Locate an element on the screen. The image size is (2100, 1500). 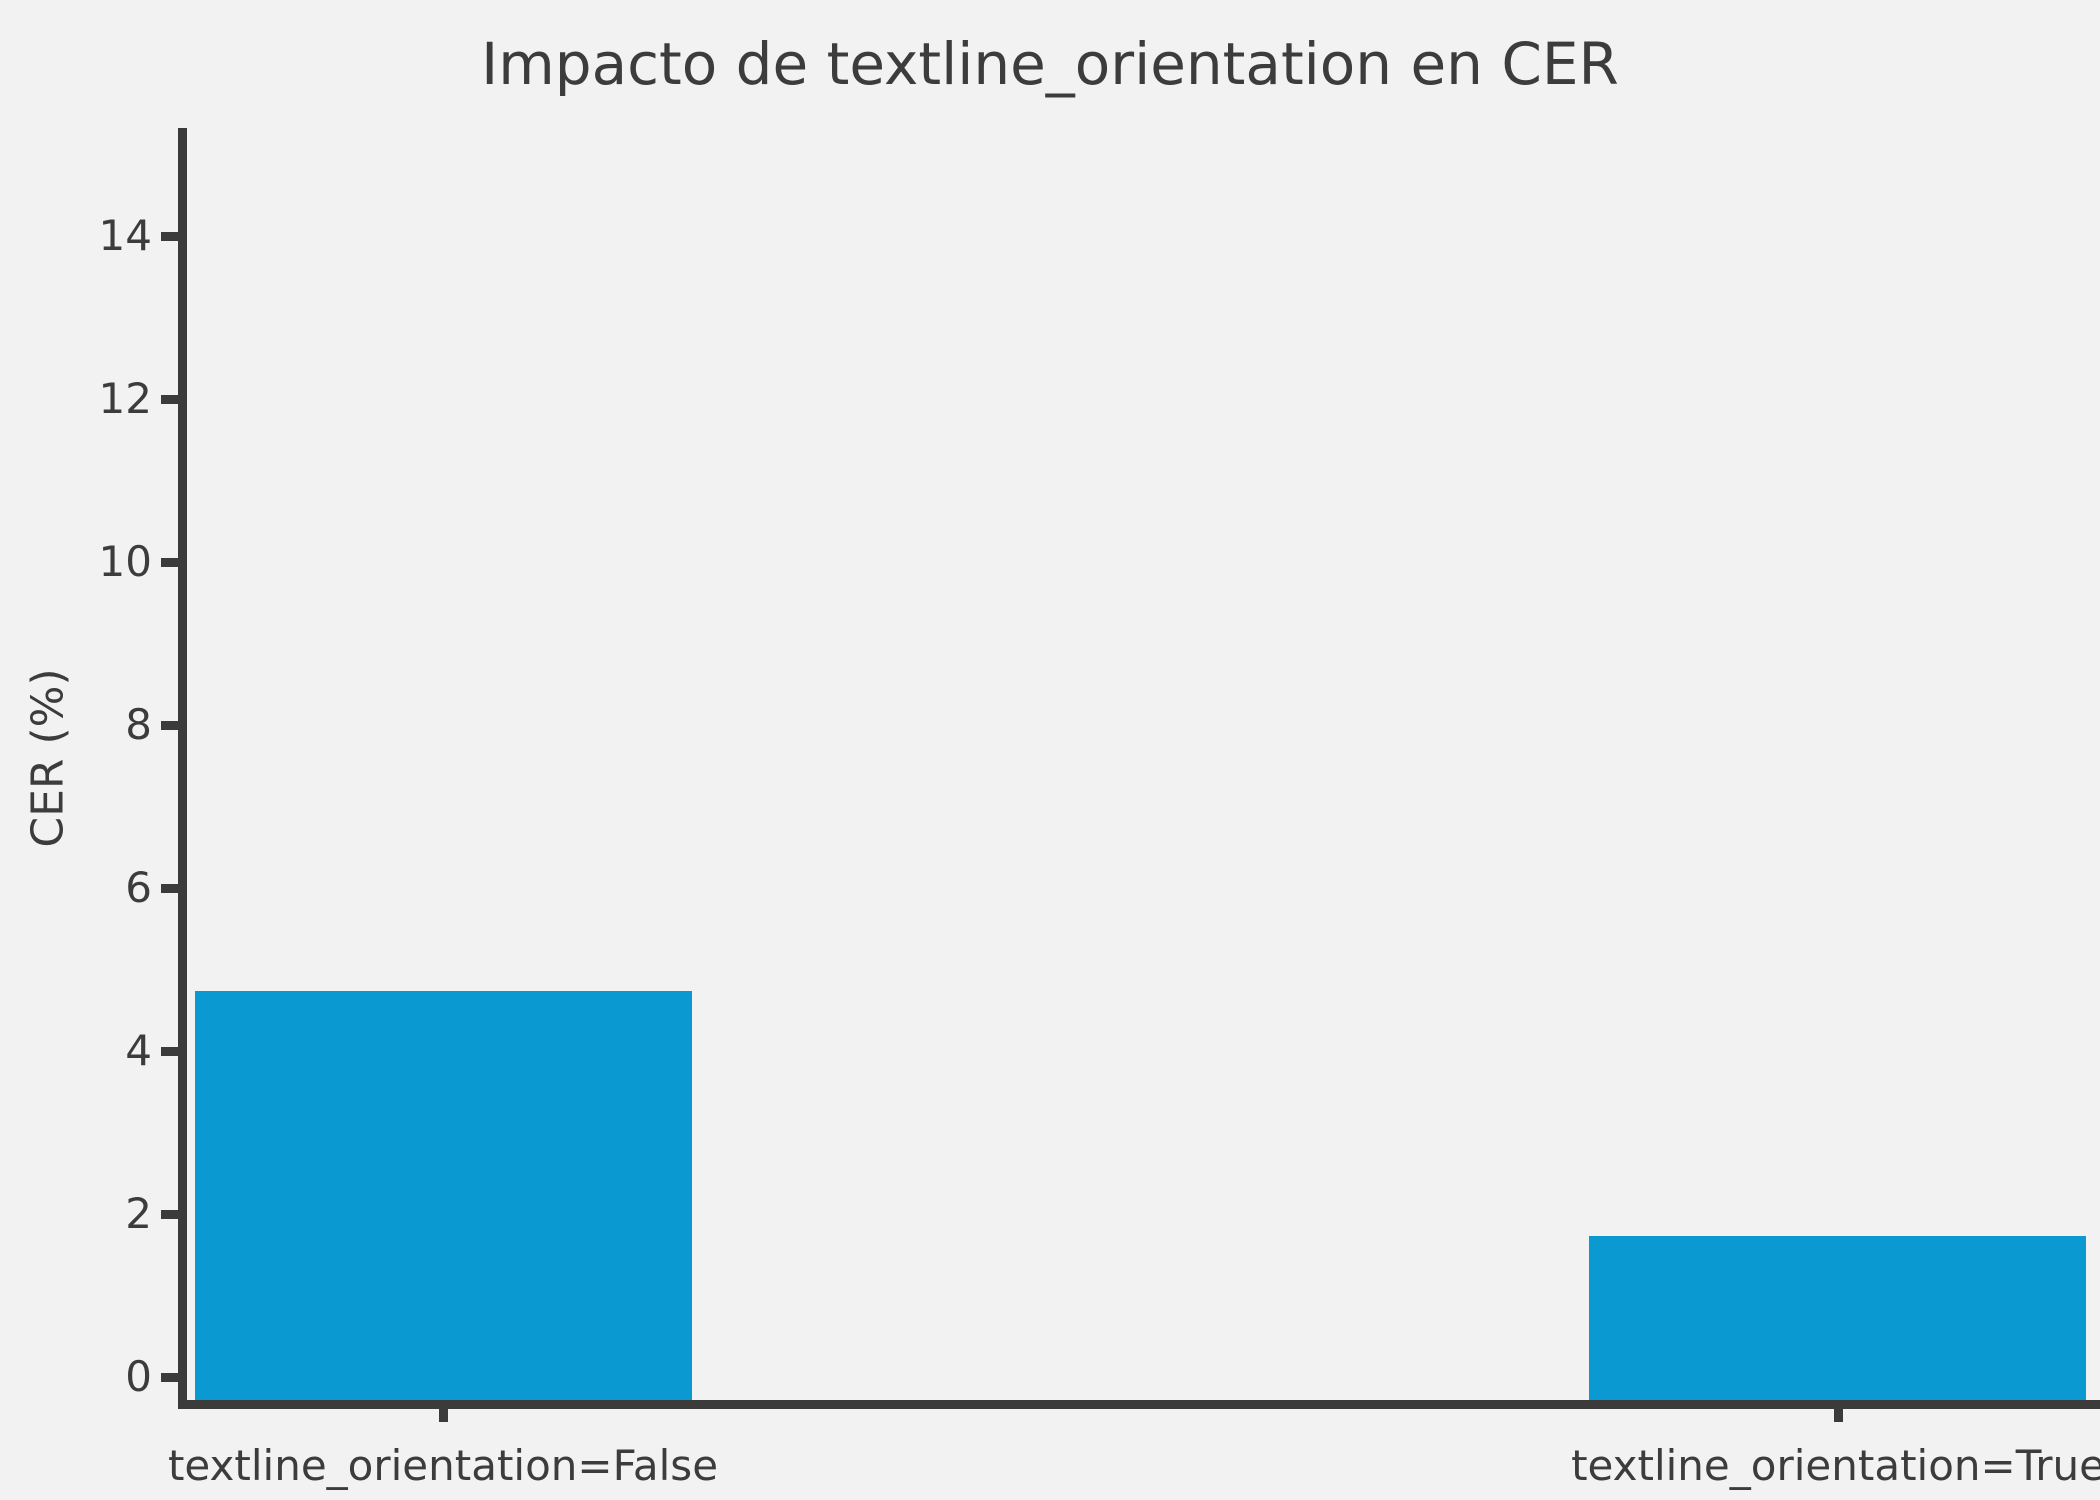
bar-false is located at coordinates (443, 1195).